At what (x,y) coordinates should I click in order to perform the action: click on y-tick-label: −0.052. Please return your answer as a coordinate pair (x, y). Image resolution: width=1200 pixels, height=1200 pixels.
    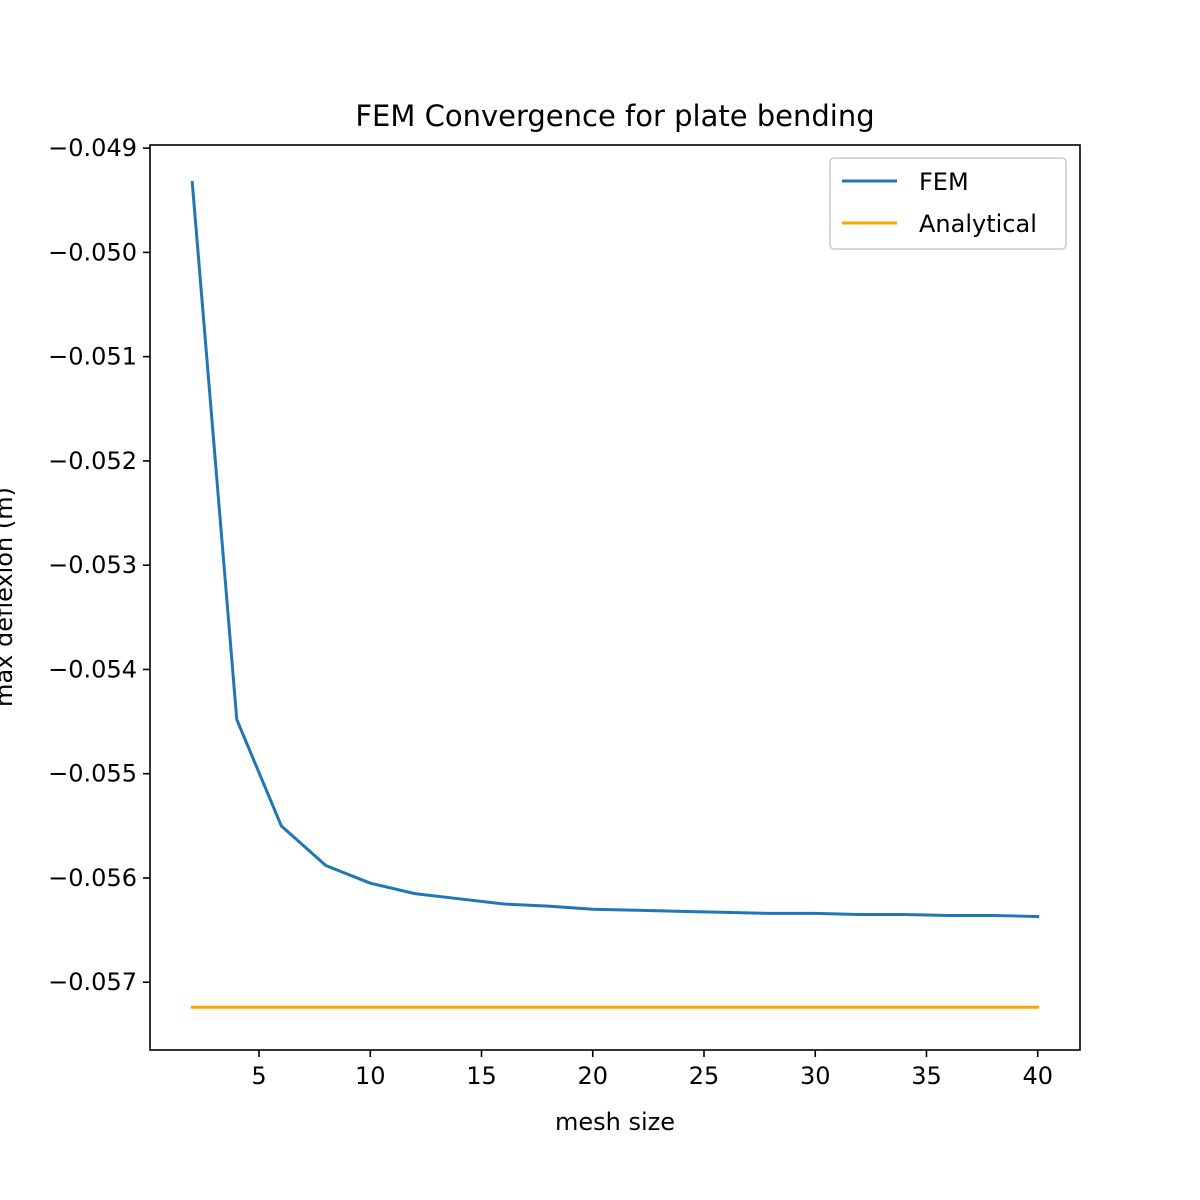
    Looking at the image, I should click on (92, 461).